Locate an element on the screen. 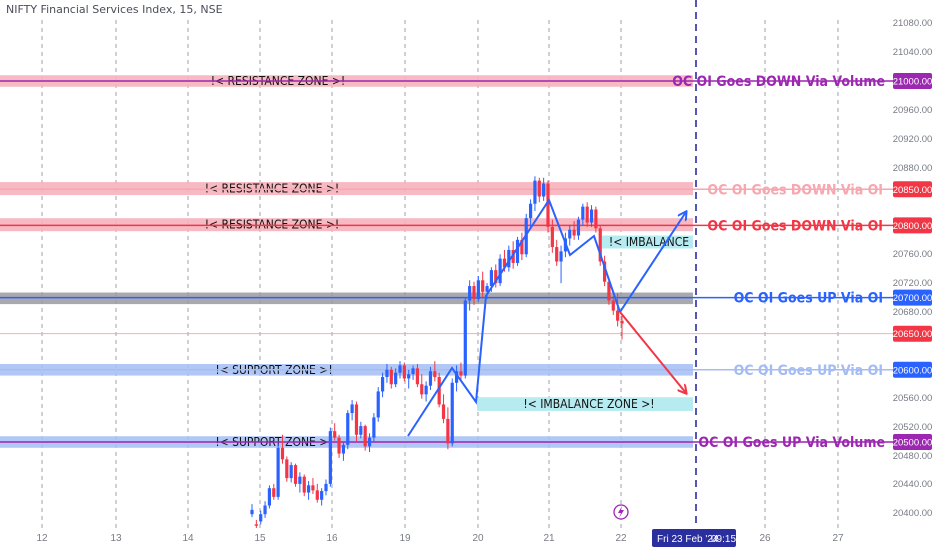  lightning-icon is located at coordinates (621, 512).